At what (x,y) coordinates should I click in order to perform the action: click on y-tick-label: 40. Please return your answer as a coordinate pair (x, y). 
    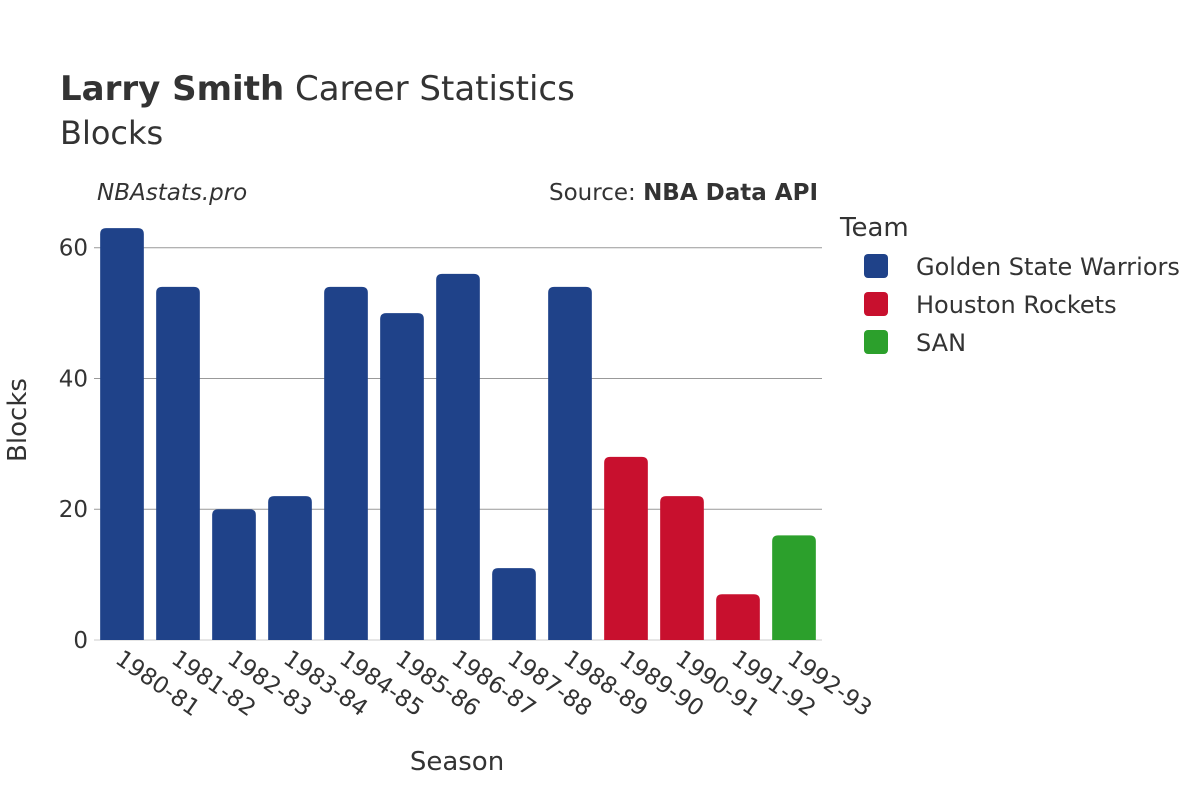
    Looking at the image, I should click on (73, 379).